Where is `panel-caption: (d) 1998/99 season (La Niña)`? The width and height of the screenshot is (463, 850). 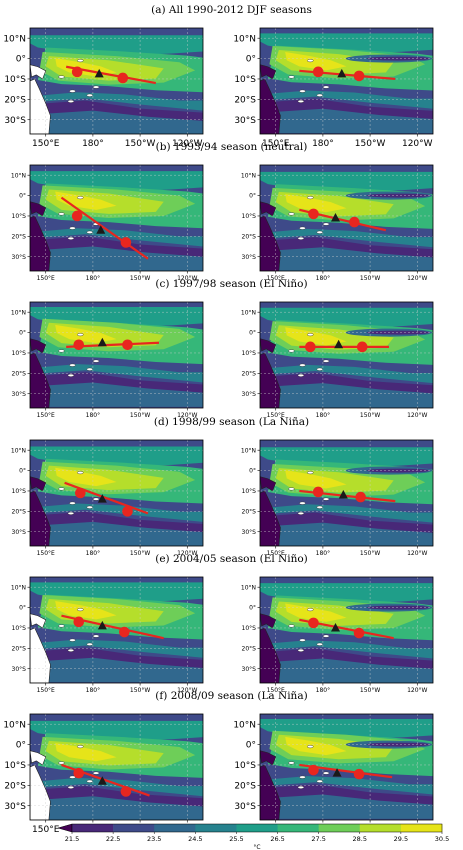
panel-caption: (d) 1998/99 season (La Niña) is located at coordinates (231, 422).